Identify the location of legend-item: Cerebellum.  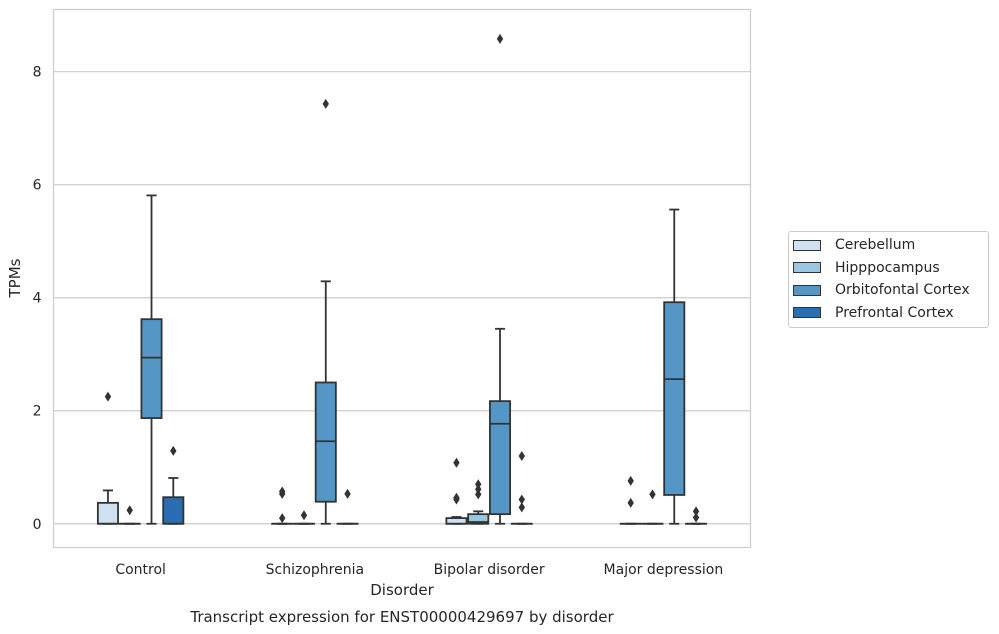
(888, 245).